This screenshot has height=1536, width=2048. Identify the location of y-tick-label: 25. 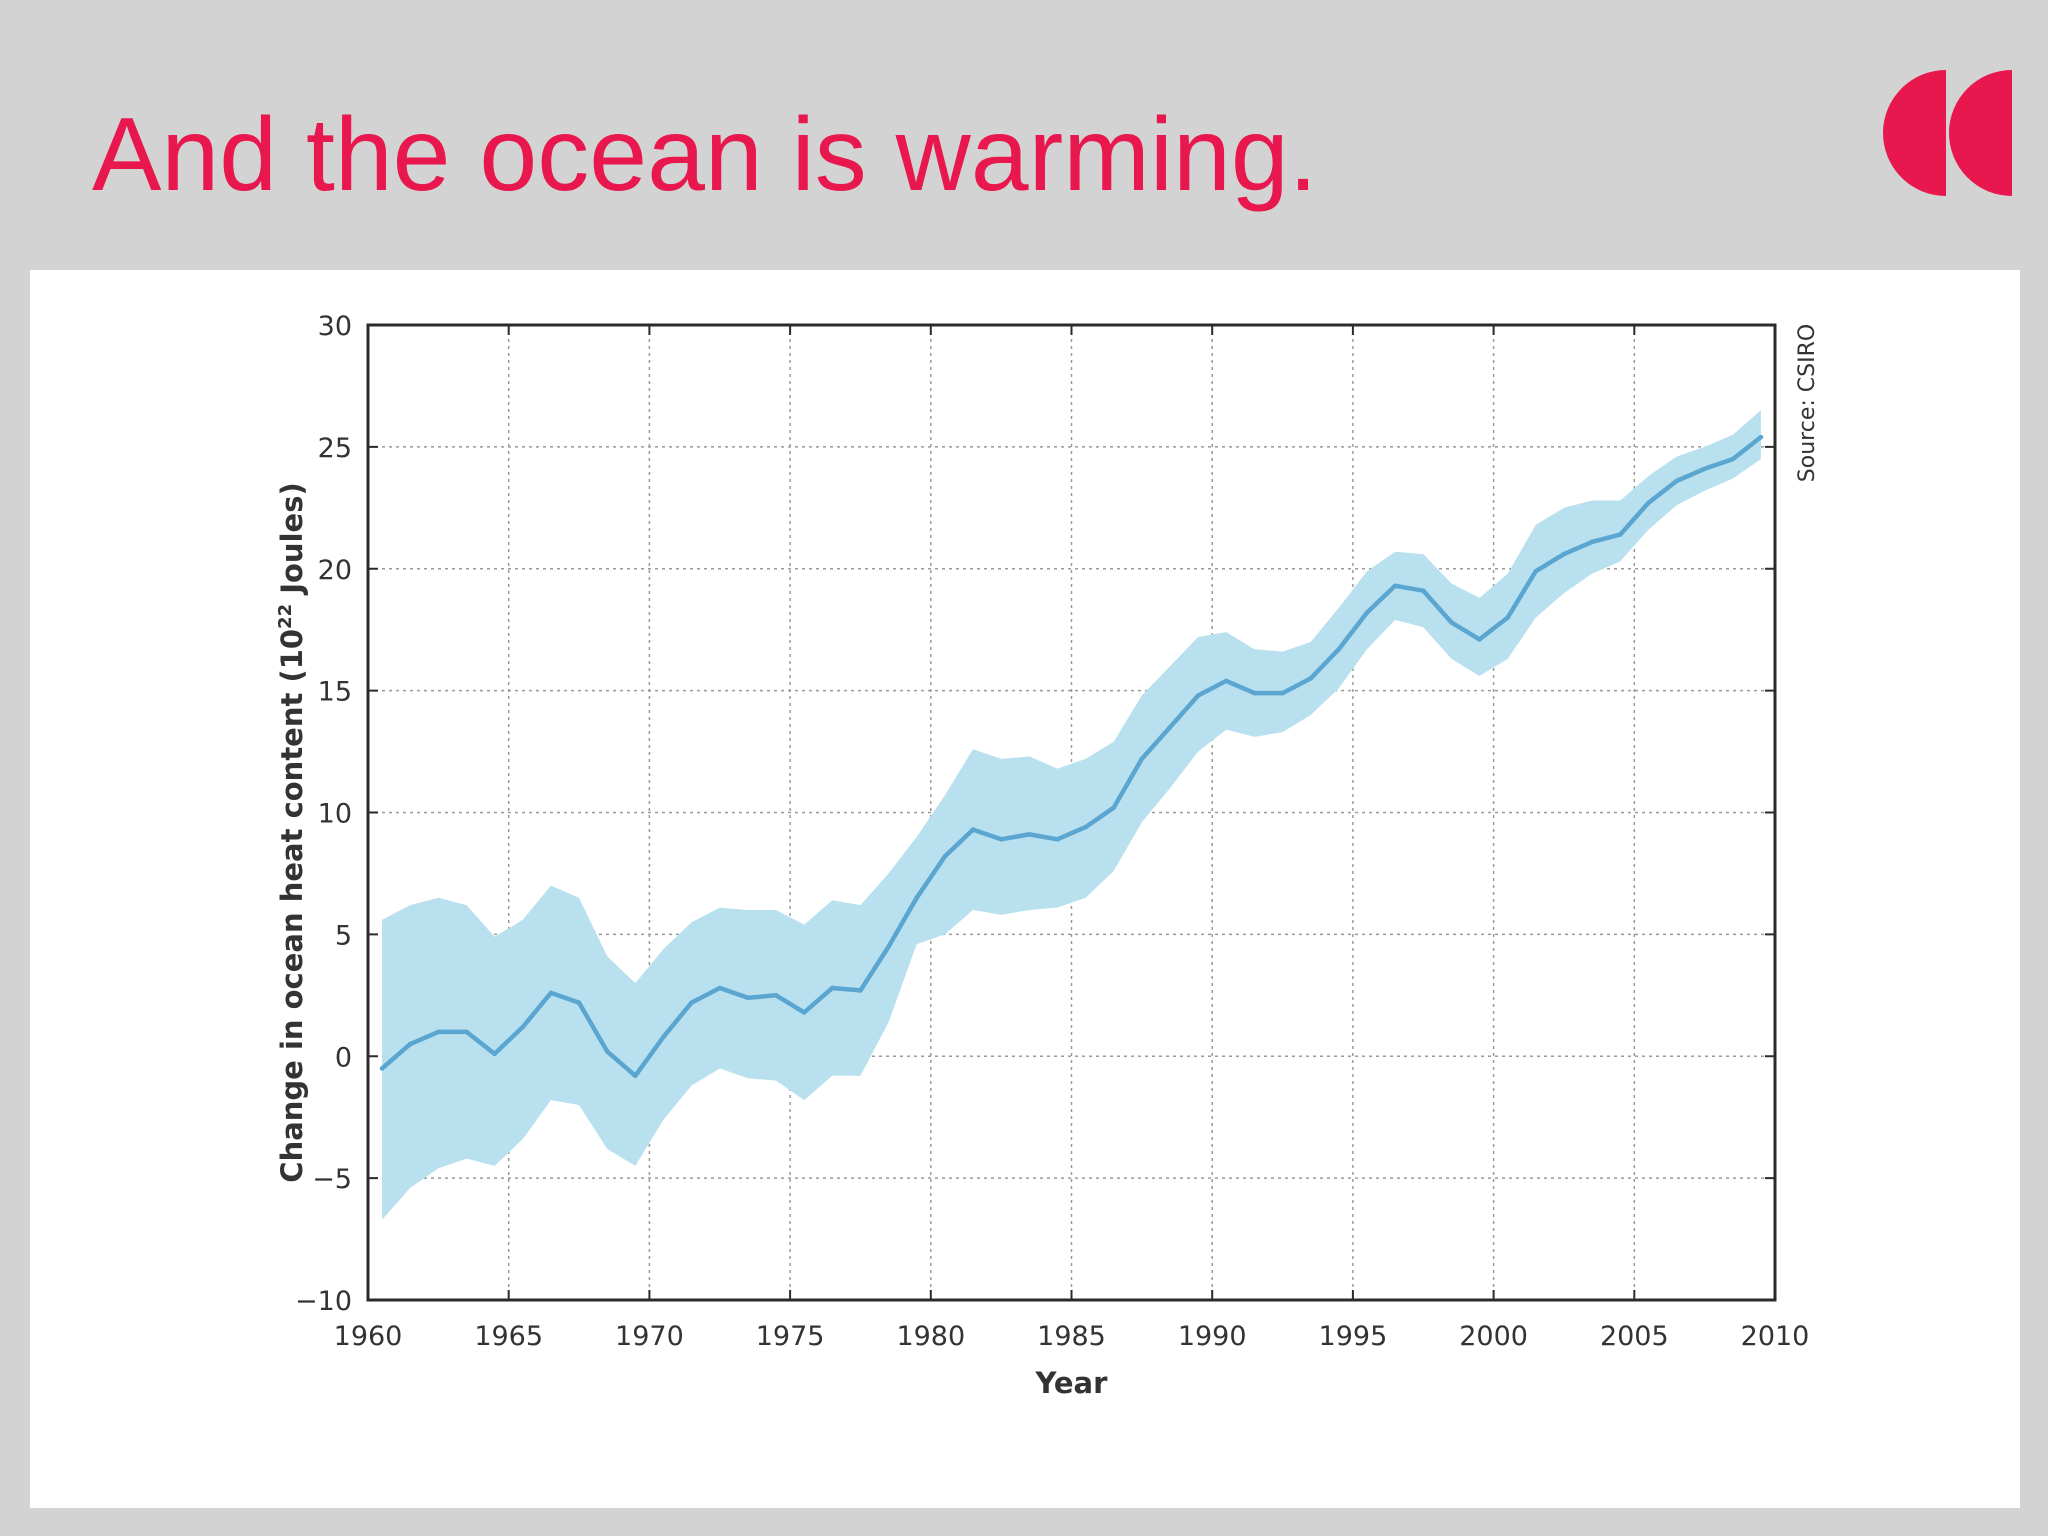
(335, 448).